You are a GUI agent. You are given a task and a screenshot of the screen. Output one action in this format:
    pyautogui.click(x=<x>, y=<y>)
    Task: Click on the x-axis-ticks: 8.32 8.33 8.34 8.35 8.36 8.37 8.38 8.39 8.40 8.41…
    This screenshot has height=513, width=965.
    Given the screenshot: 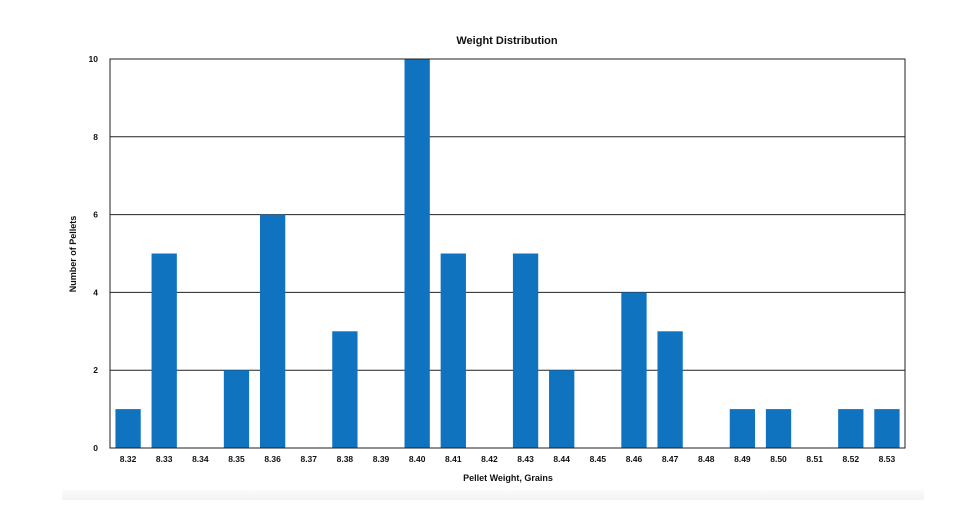 What is the action you would take?
    pyautogui.click(x=508, y=459)
    